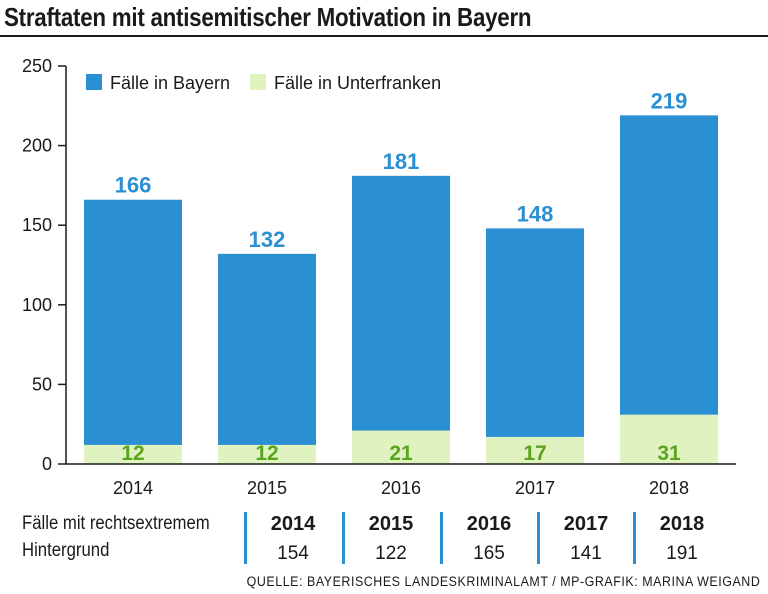  Describe the element at coordinates (37, 225) in the screenshot. I see `y-tick-label: 150` at that location.